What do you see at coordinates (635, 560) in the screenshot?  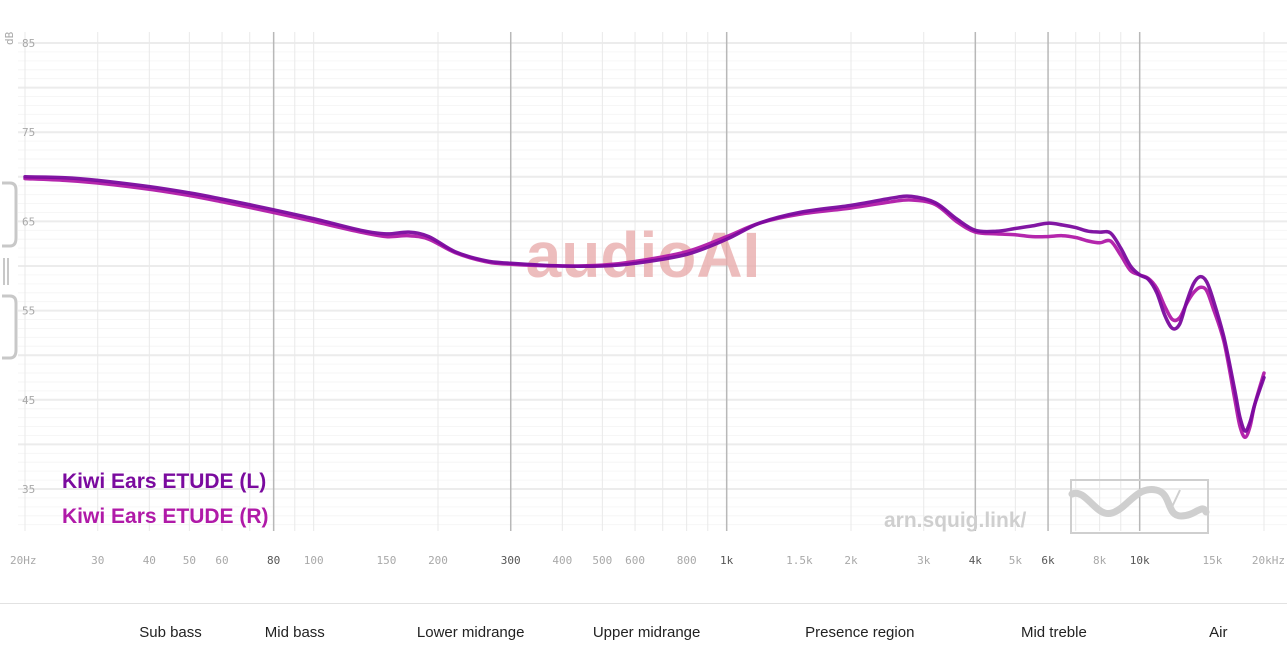 I see `x-tick-label: 600` at bounding box center [635, 560].